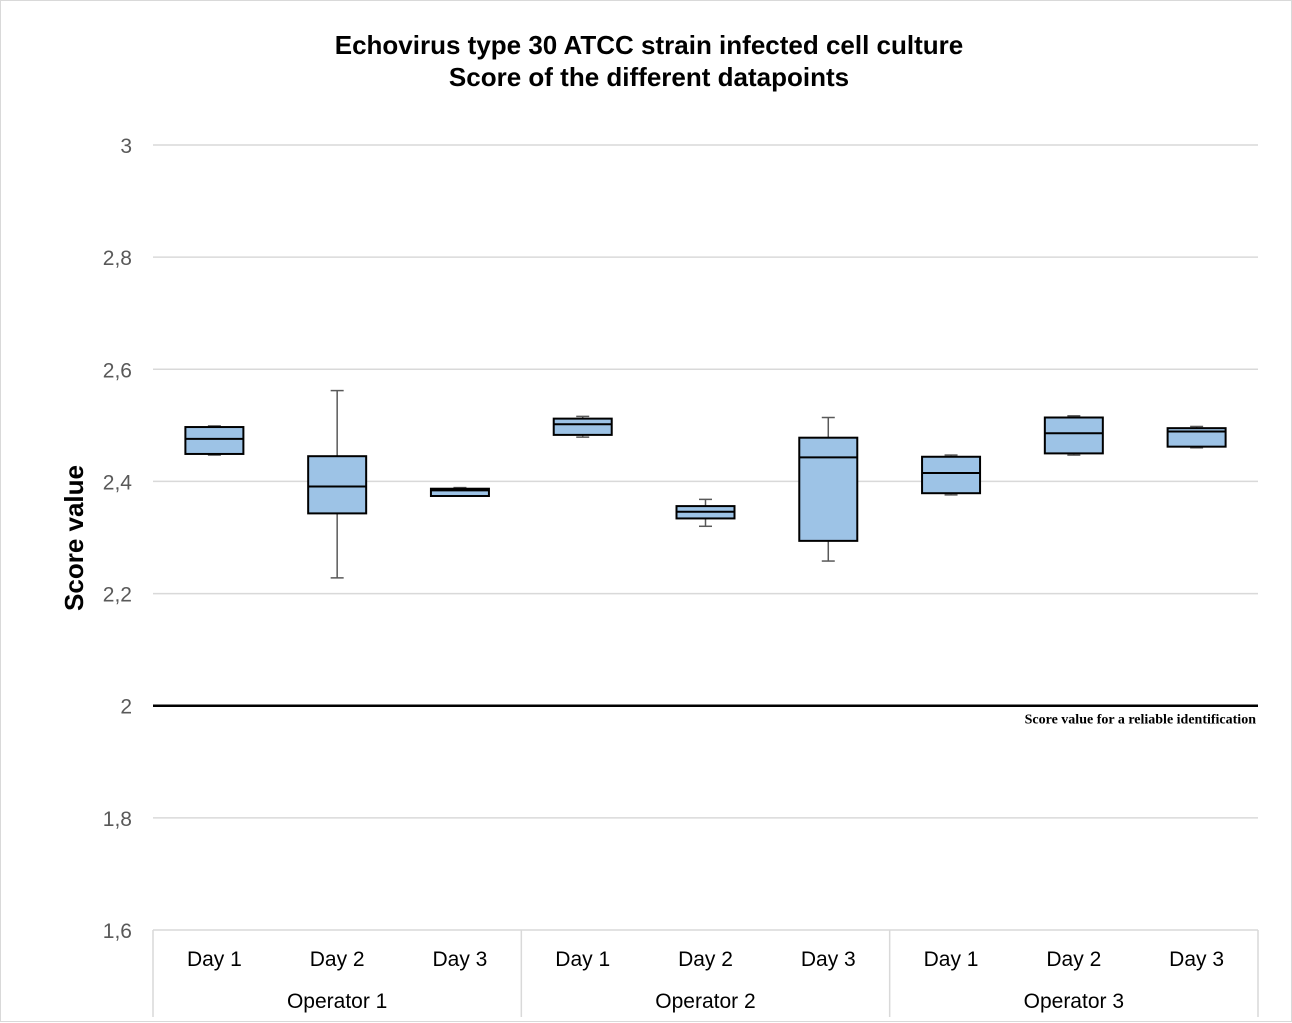 The image size is (1292, 1023). What do you see at coordinates (705, 484) in the screenshot?
I see `boxes` at bounding box center [705, 484].